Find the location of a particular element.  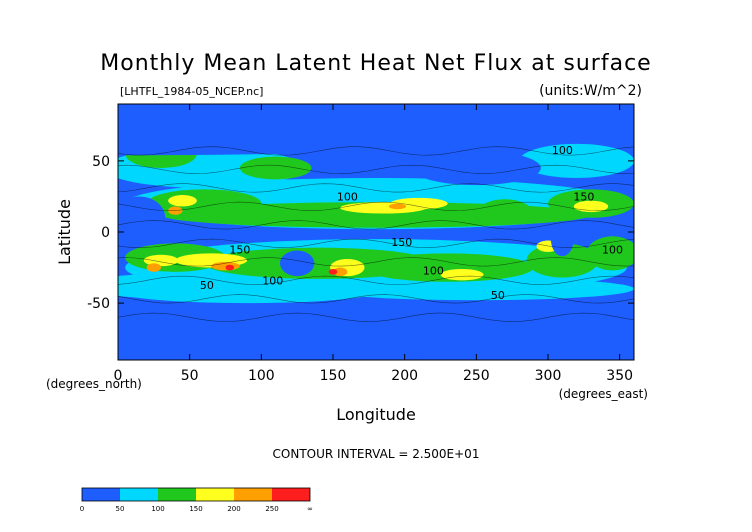

contour-interval-text: CONTOUR INTERVAL = 2.500E+01 is located at coordinates (376, 454).